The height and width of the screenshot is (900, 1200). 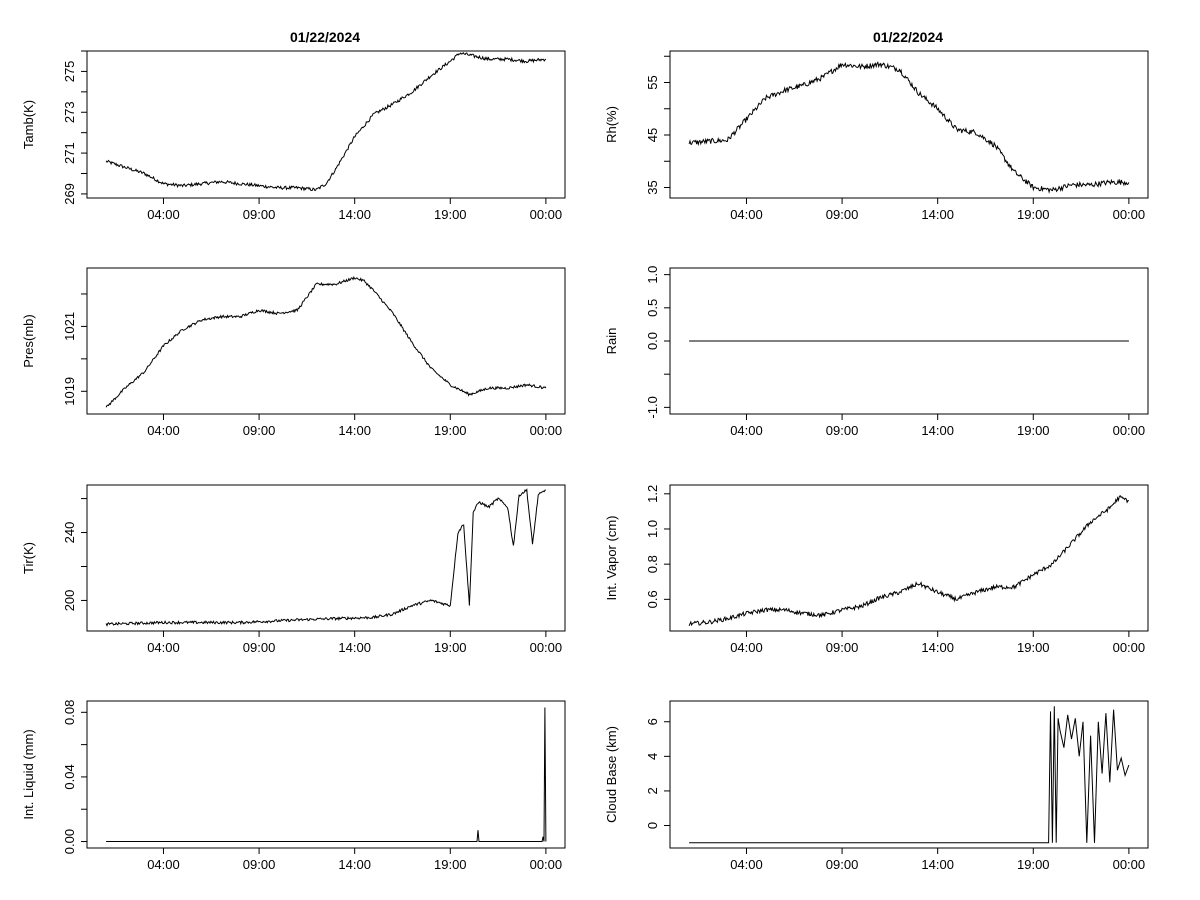 I want to click on y-tick-label: 0.08, so click(x=69, y=712).